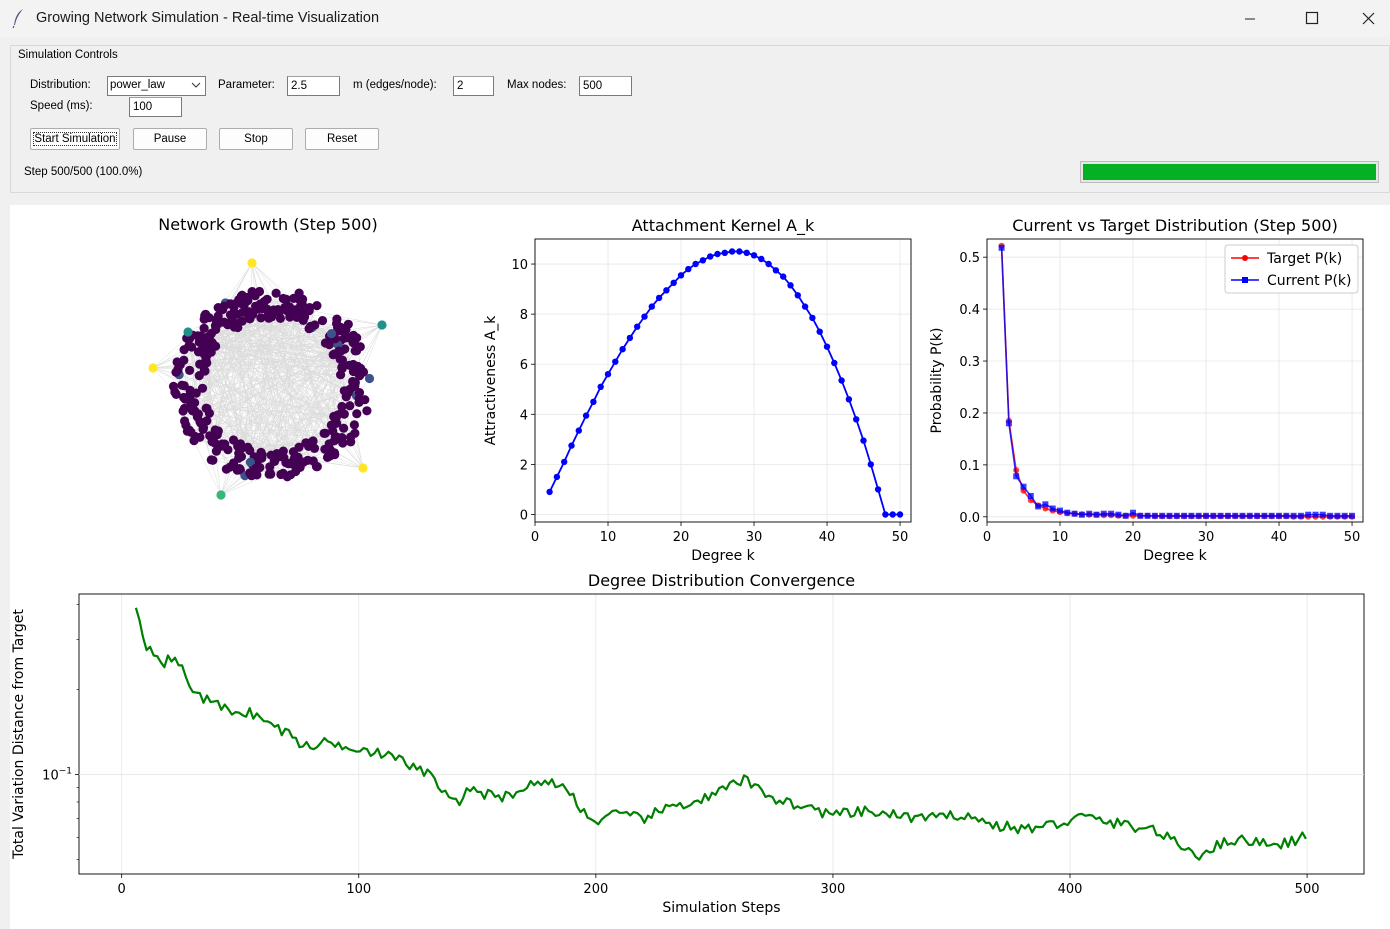 The width and height of the screenshot is (1390, 929). Describe the element at coordinates (1245, 258) in the screenshot. I see `legend-marker` at that location.